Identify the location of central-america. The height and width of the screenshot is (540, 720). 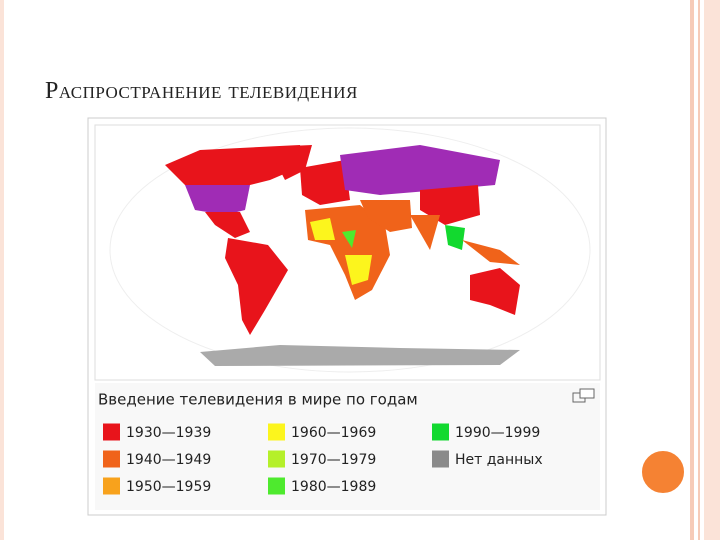
(227, 225).